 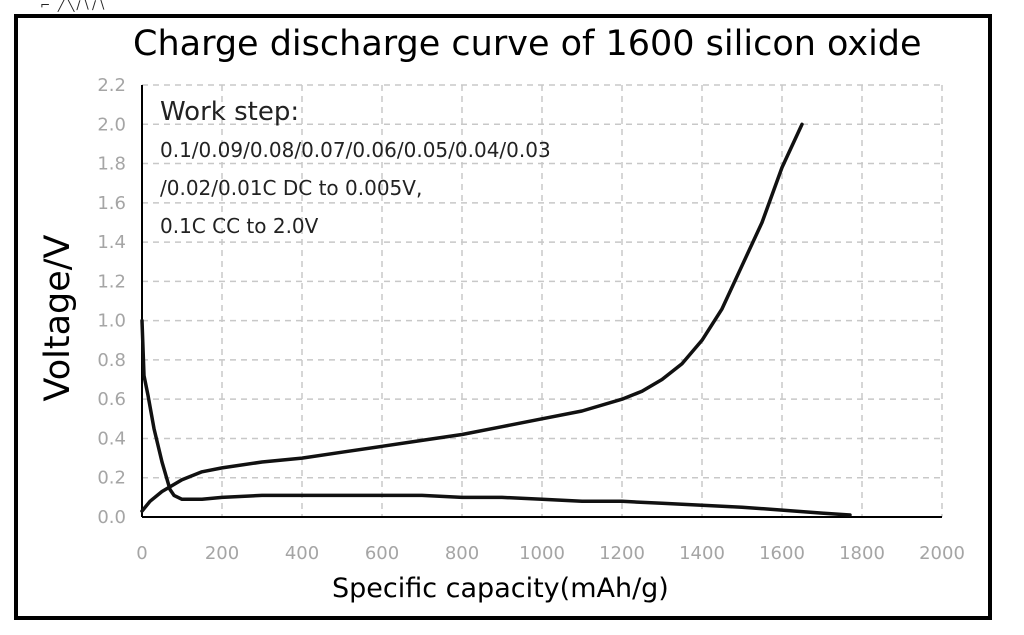 What do you see at coordinates (229, 112) in the screenshot?
I see `annotation-heading: Work step:` at bounding box center [229, 112].